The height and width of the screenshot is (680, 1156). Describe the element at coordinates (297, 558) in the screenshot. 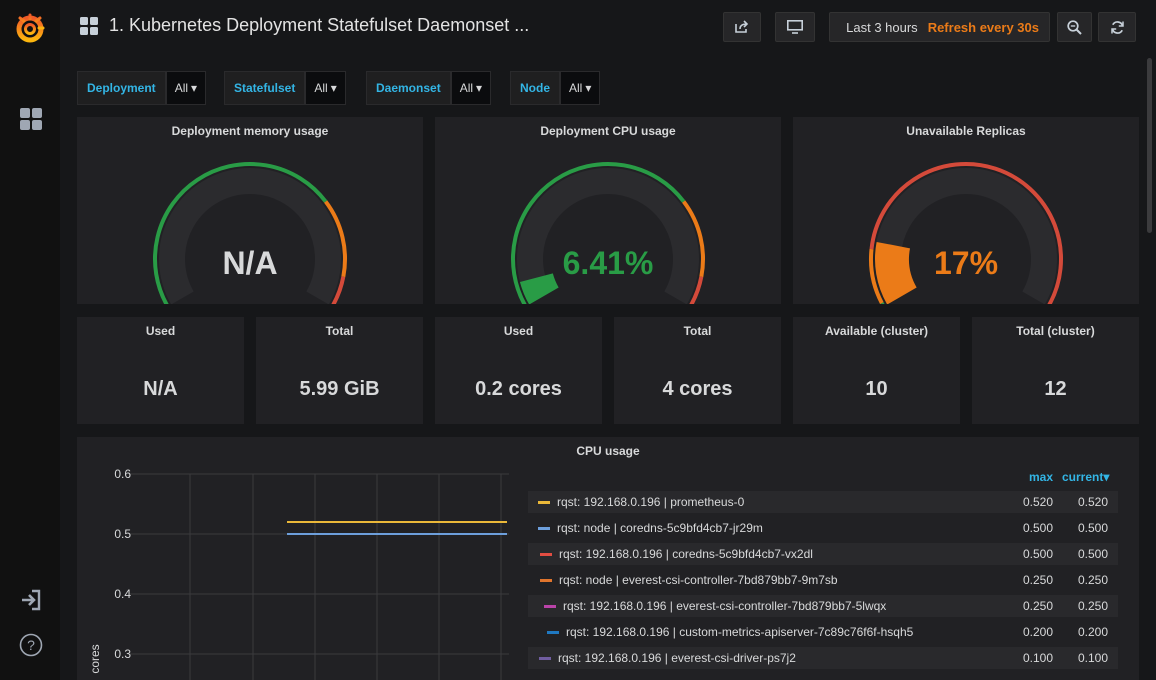

I see `cpu-usage-chart: 0.6 0.5 0.4 0.3 cores` at that location.